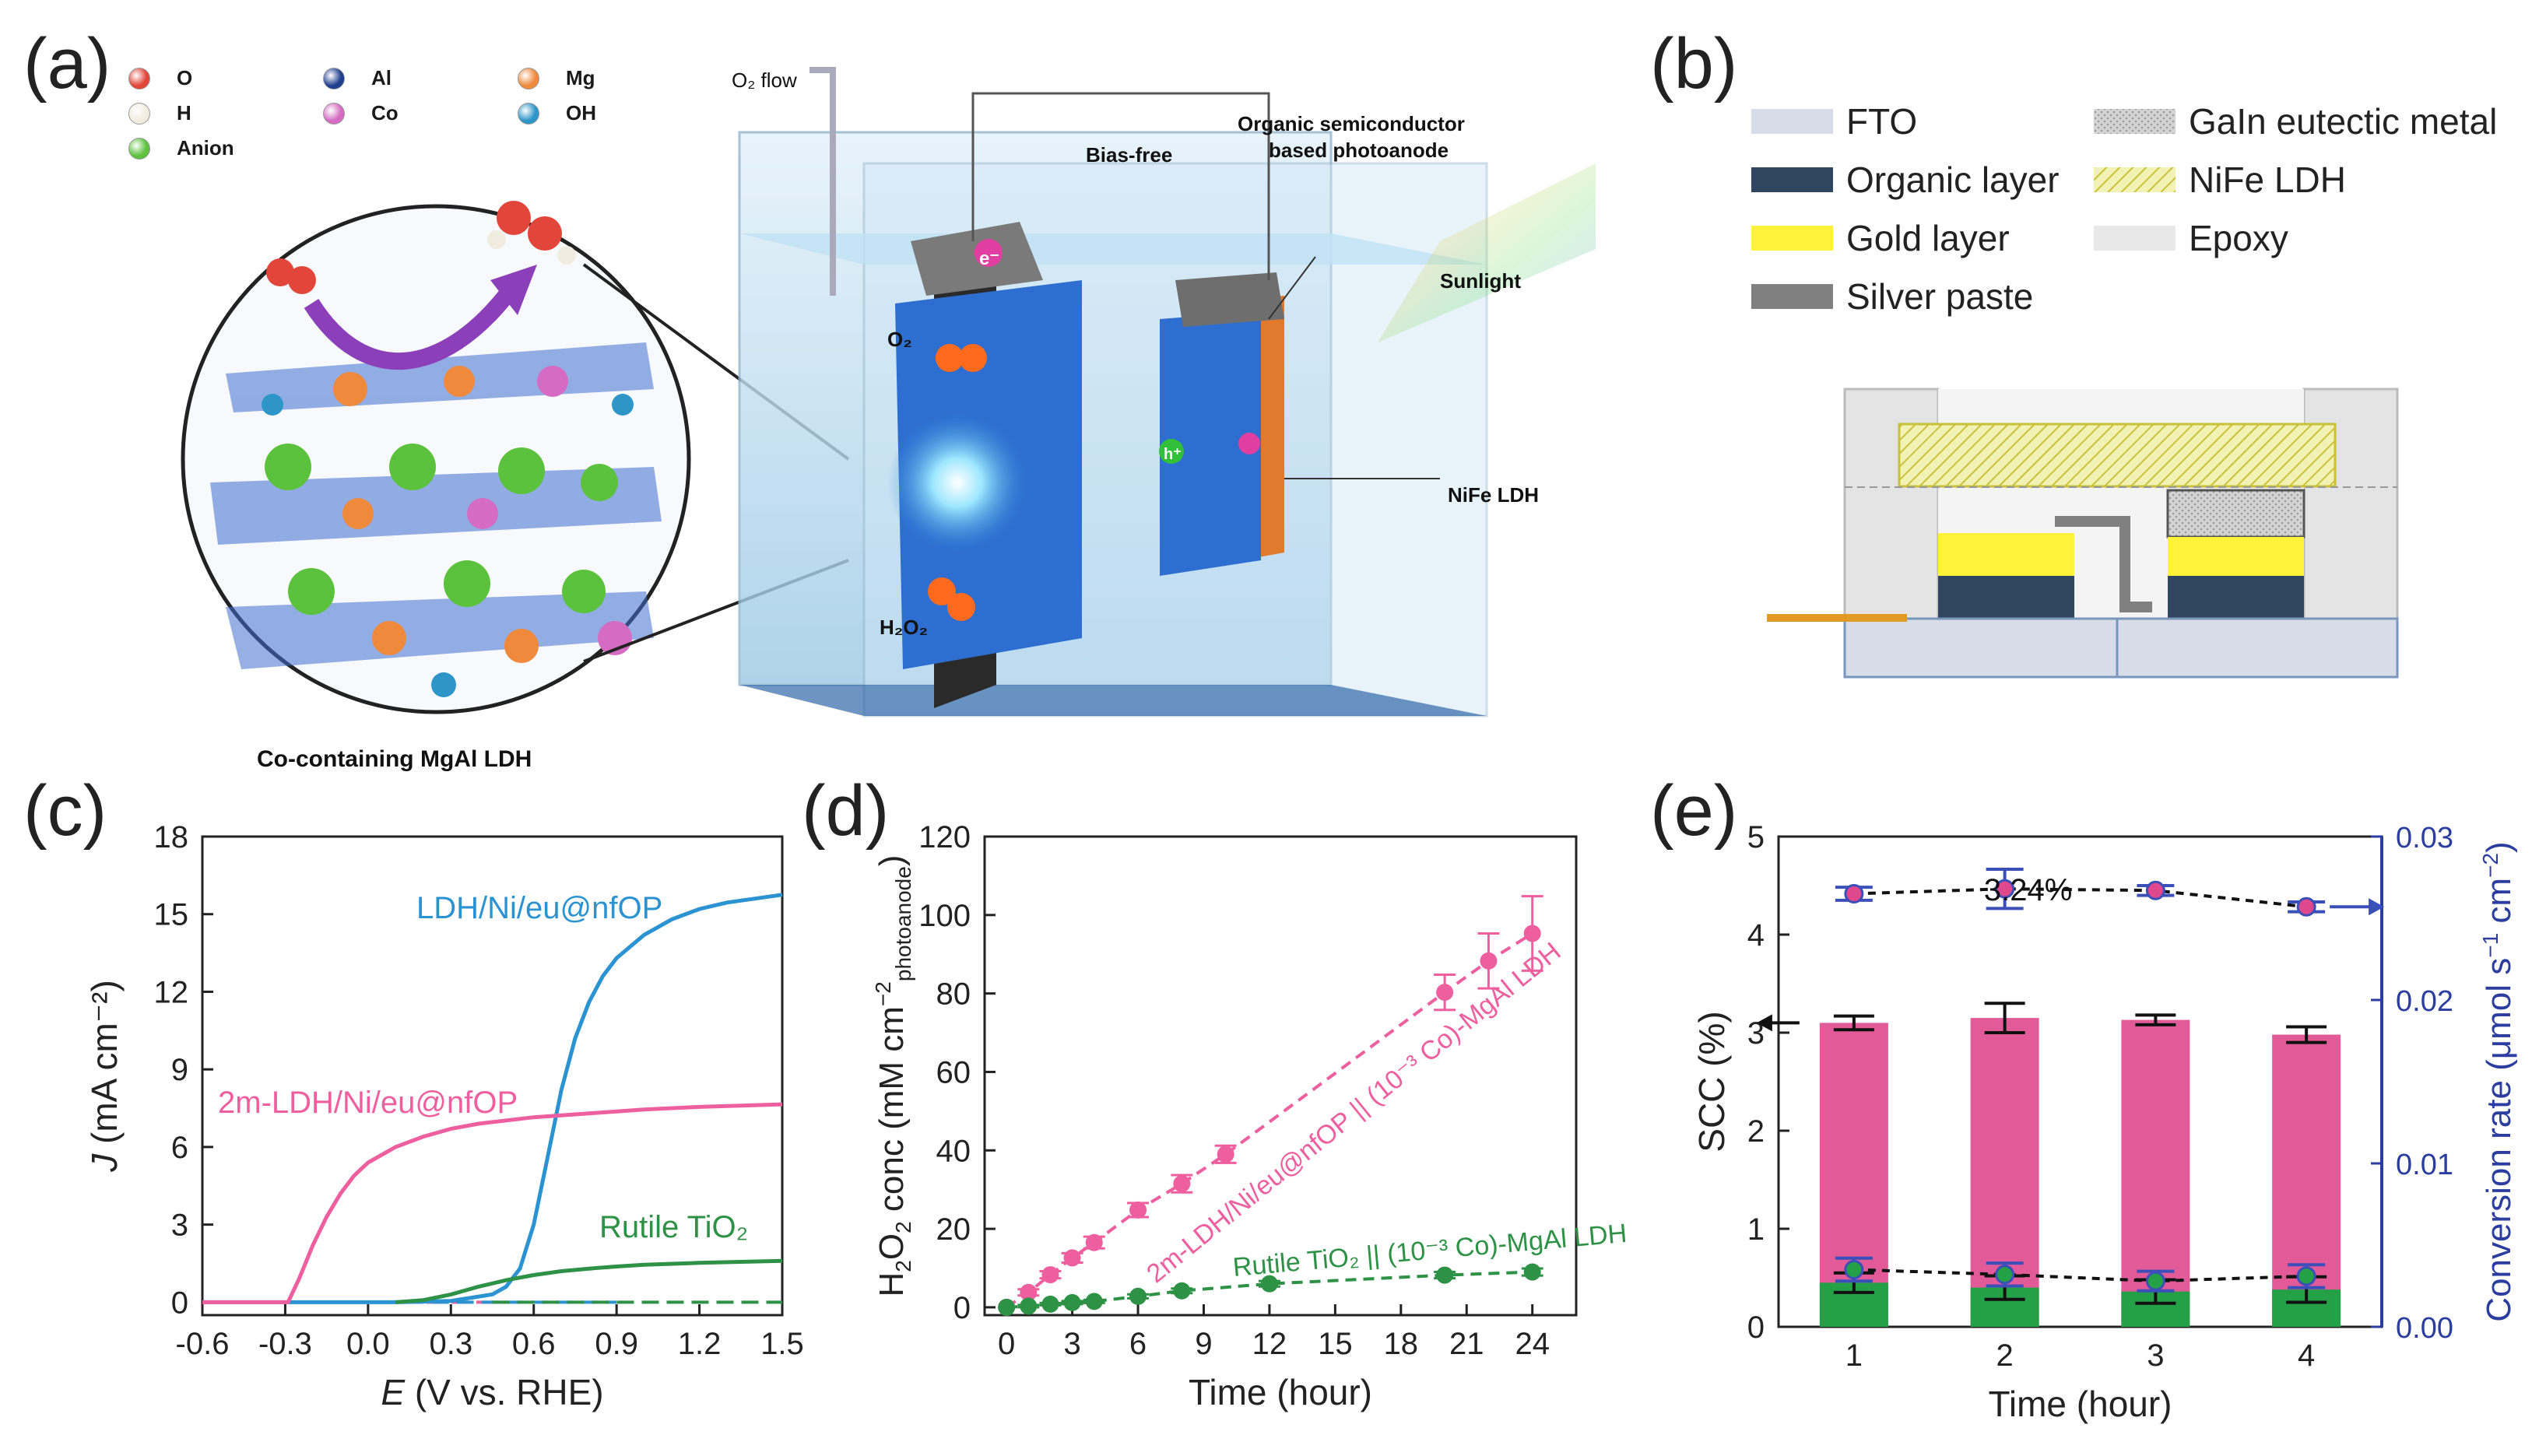  Describe the element at coordinates (1939, 297) in the screenshot. I see `legend-label: Silver paste` at that location.